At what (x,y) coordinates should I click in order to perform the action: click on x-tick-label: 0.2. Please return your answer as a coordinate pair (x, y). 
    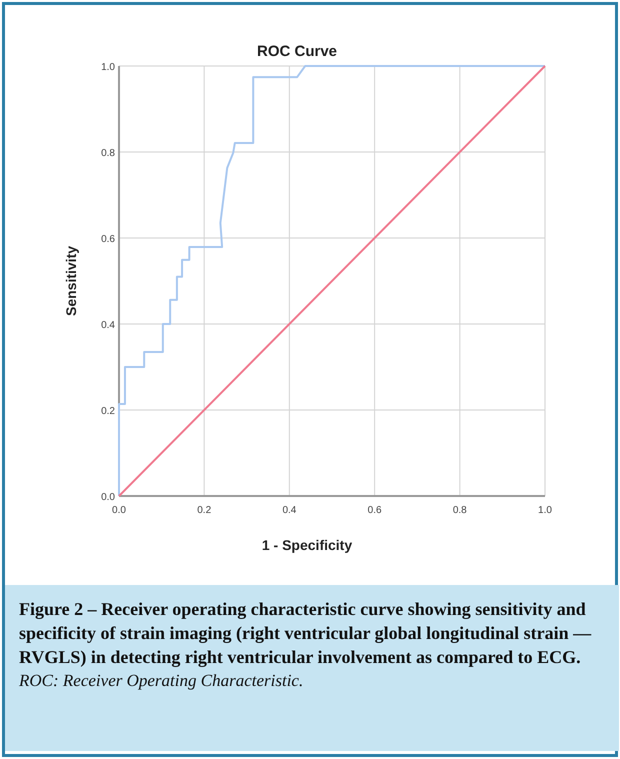
    Looking at the image, I should click on (204, 510).